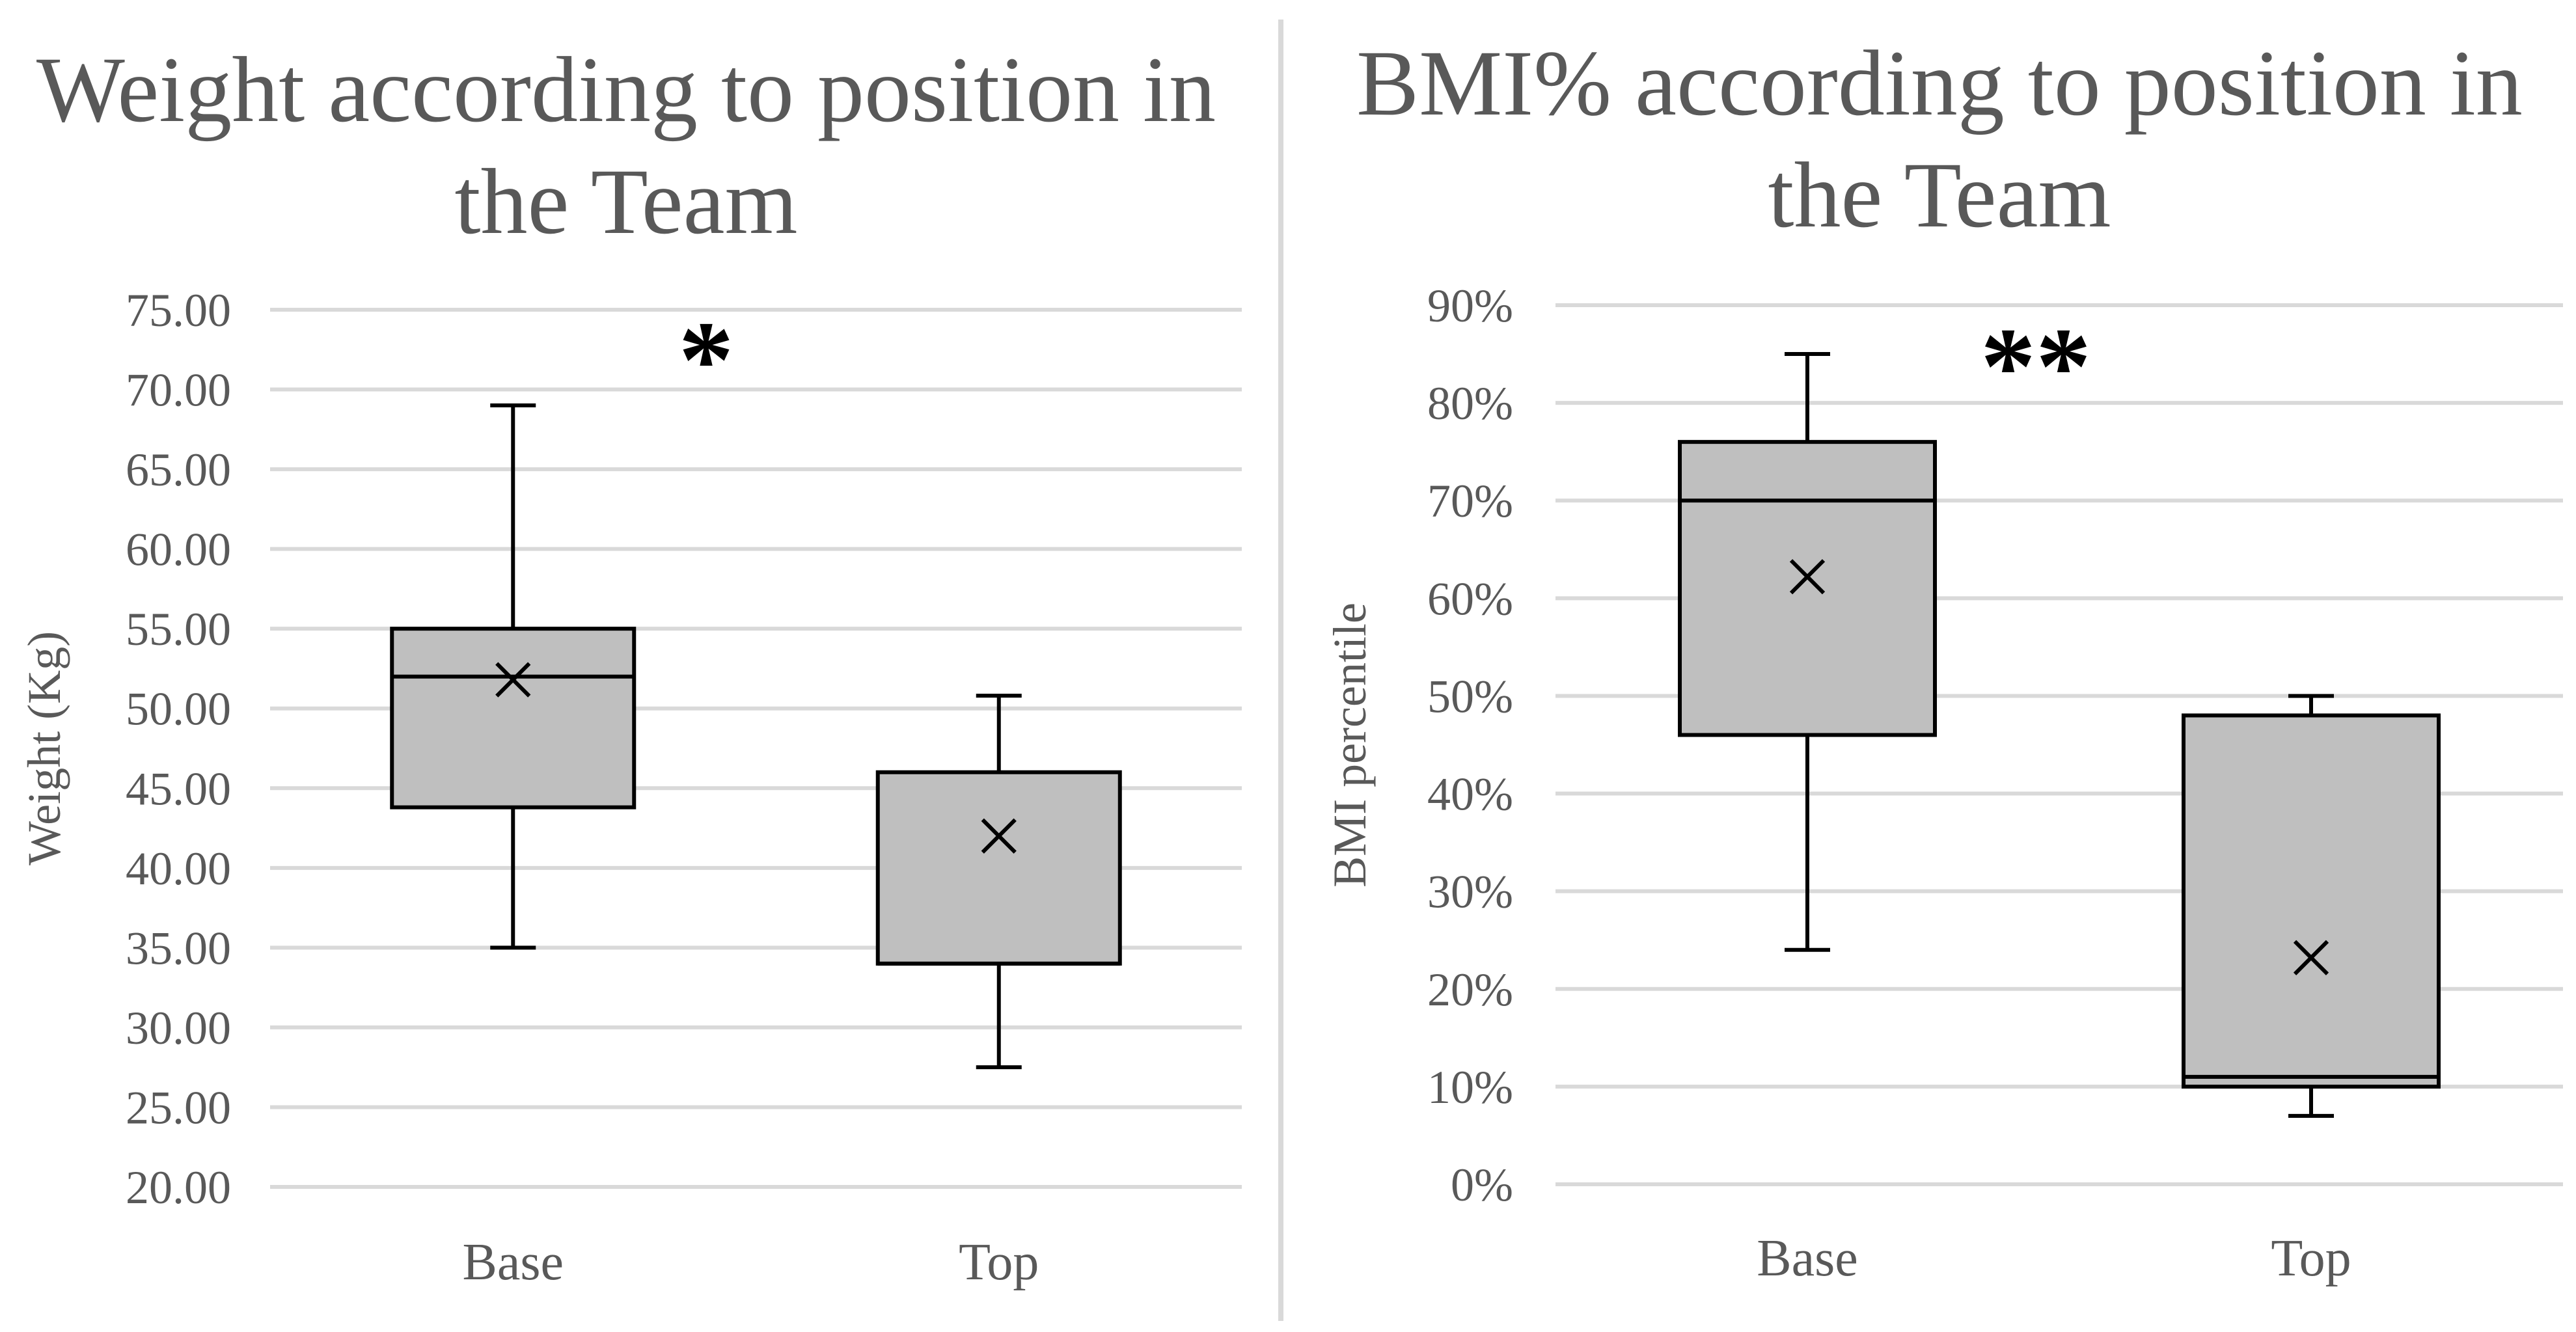 This screenshot has height=1332, width=2576. Describe the element at coordinates (2311, 1258) in the screenshot. I see `bmi-chart-x-tick-top: Top` at that location.